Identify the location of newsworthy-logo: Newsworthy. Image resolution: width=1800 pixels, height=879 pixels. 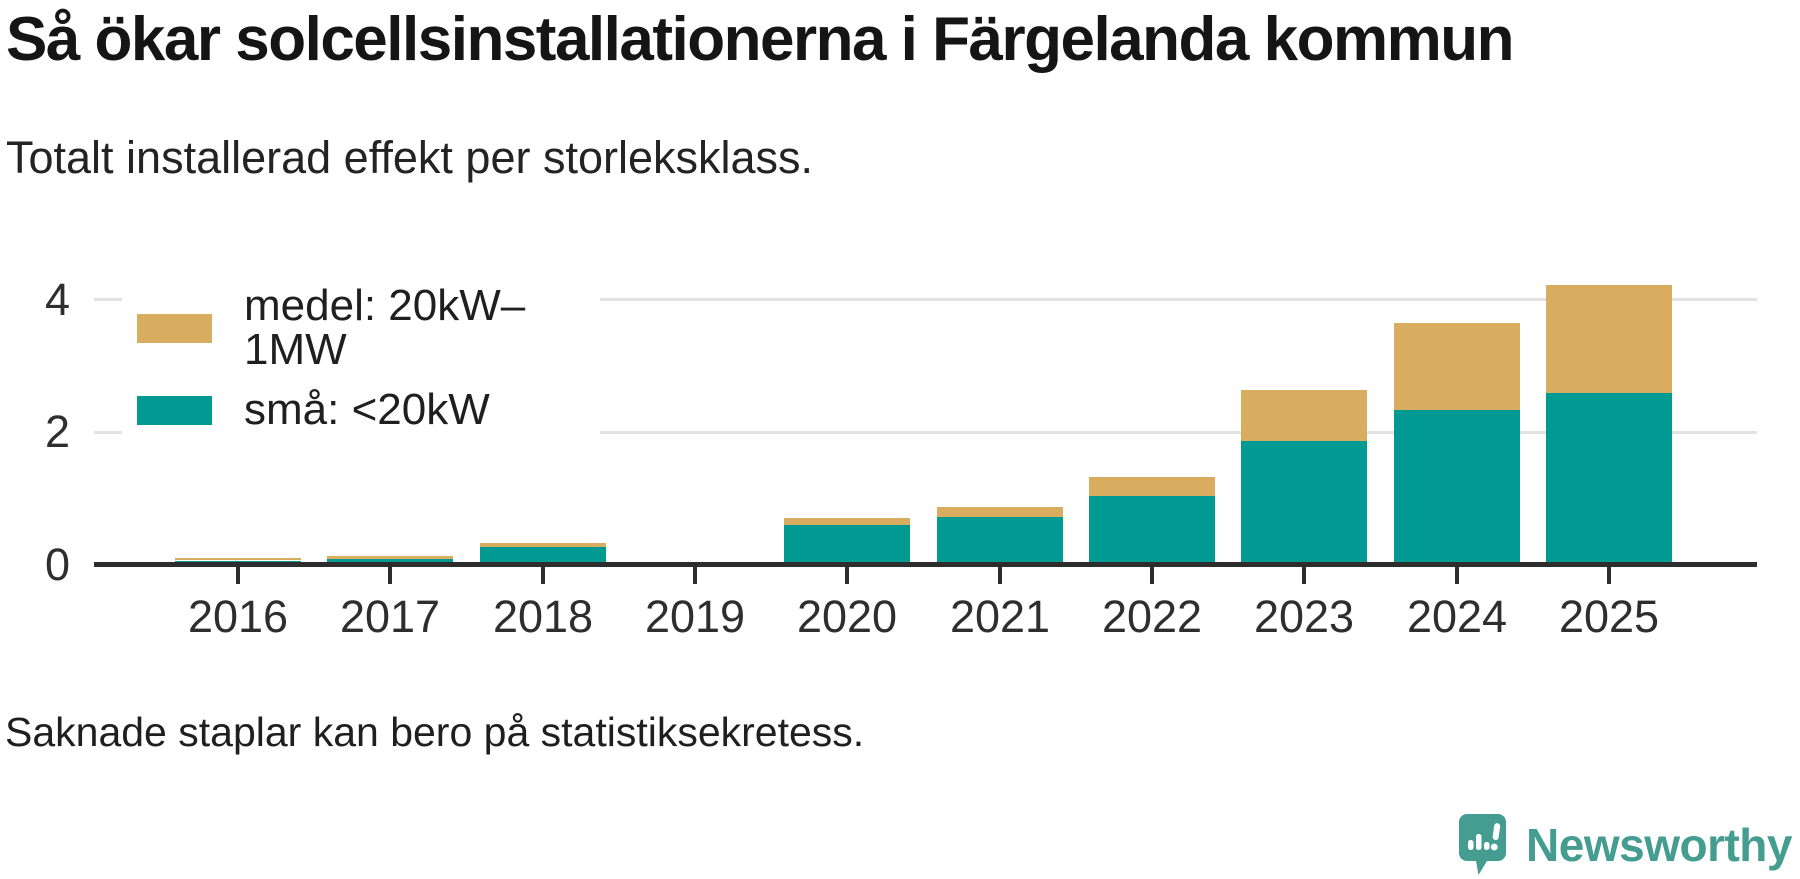
(1625, 844).